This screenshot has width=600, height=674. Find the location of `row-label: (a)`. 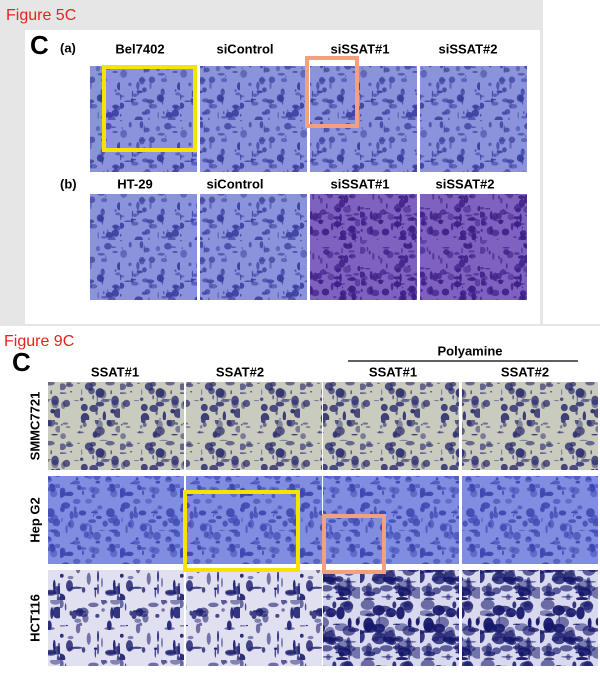

row-label: (a) is located at coordinates (68, 47).